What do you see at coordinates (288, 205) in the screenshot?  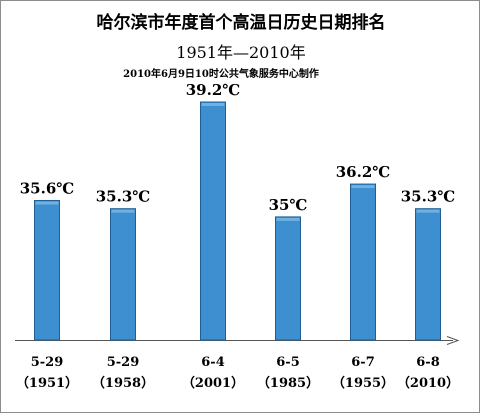 I see `value-label: 35℃` at bounding box center [288, 205].